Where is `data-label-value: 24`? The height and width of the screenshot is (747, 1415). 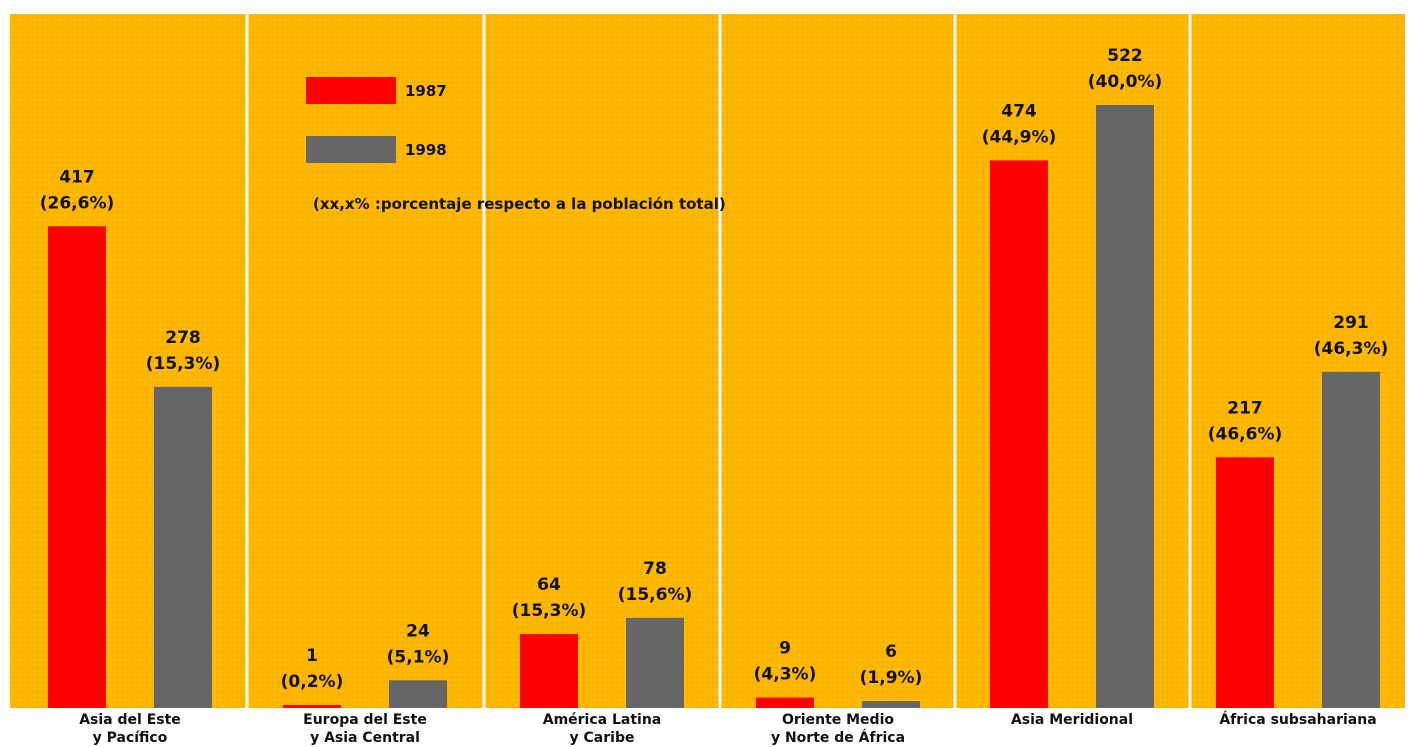
data-label-value: 24 is located at coordinates (418, 631).